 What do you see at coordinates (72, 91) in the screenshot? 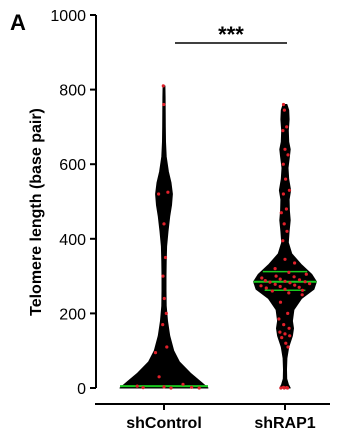
I see `y-tick-label: 800` at bounding box center [72, 91].